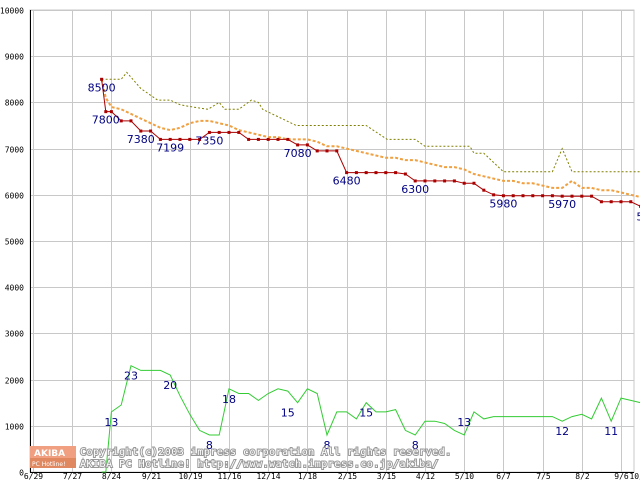 This screenshot has width=640, height=480. I want to click on y-tick-label: 9000, so click(14, 57).